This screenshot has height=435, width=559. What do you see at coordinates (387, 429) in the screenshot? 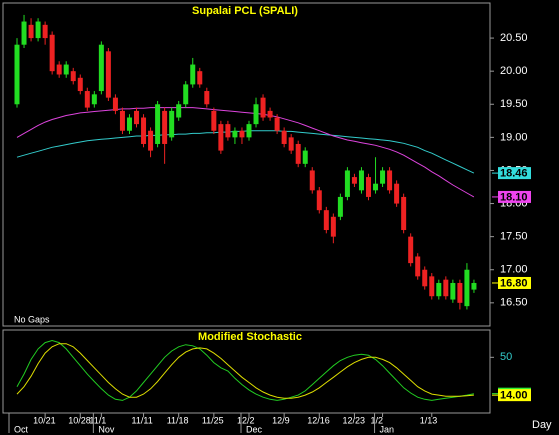
I see `month-label: Jan` at bounding box center [387, 429].